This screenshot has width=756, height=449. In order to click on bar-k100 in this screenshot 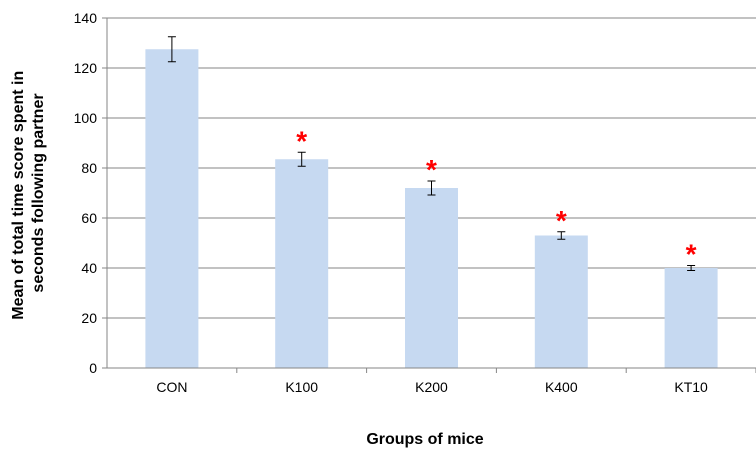, I will do `click(302, 263)`.